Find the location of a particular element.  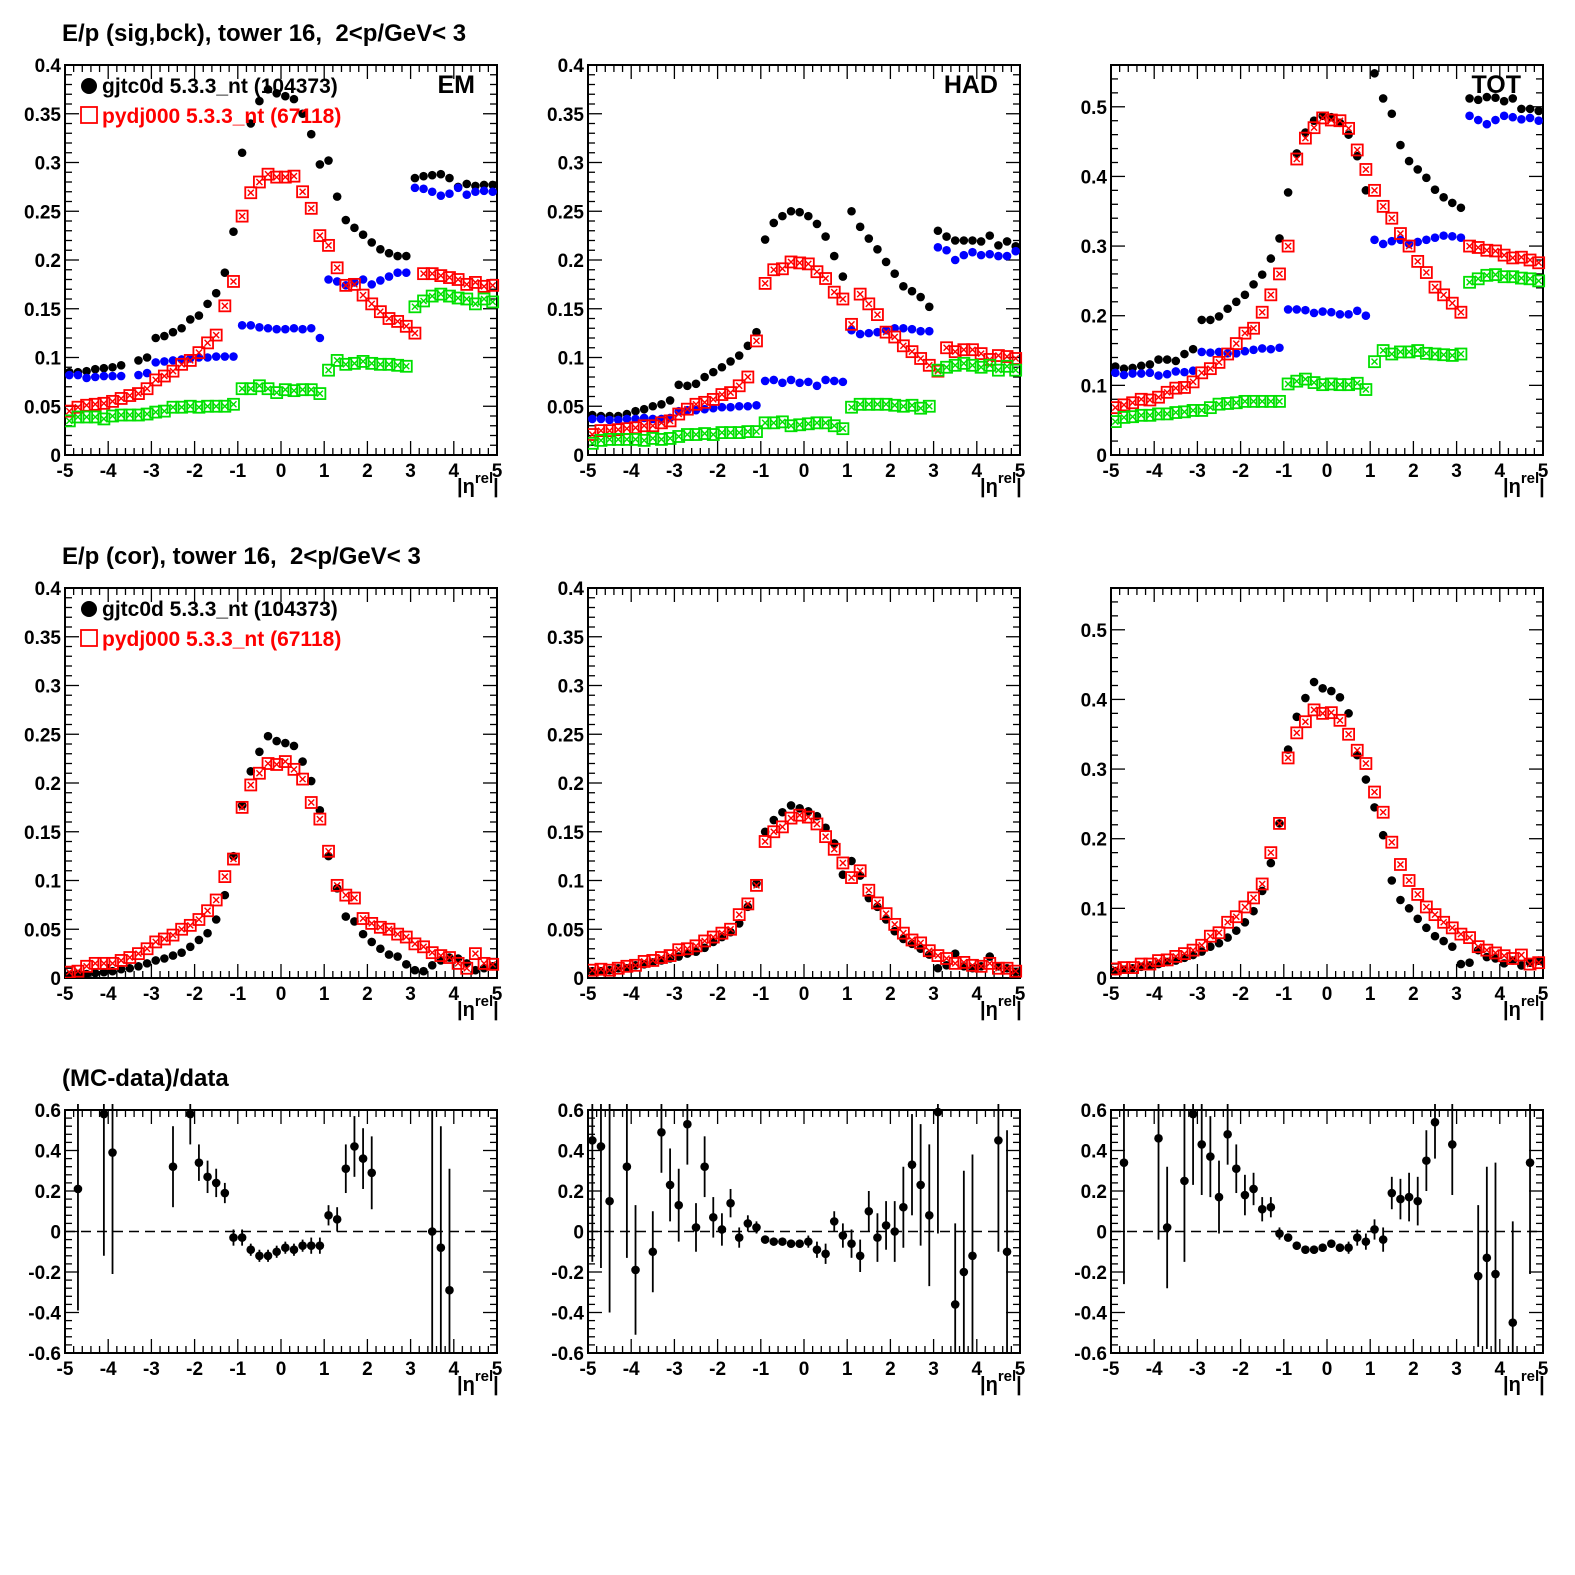

y-tick-label: -0.6 is located at coordinates (1090, 1354).